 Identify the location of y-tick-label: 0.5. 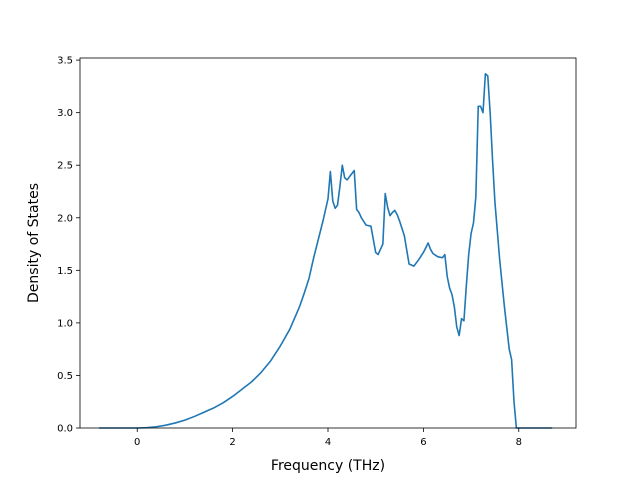
(65, 376).